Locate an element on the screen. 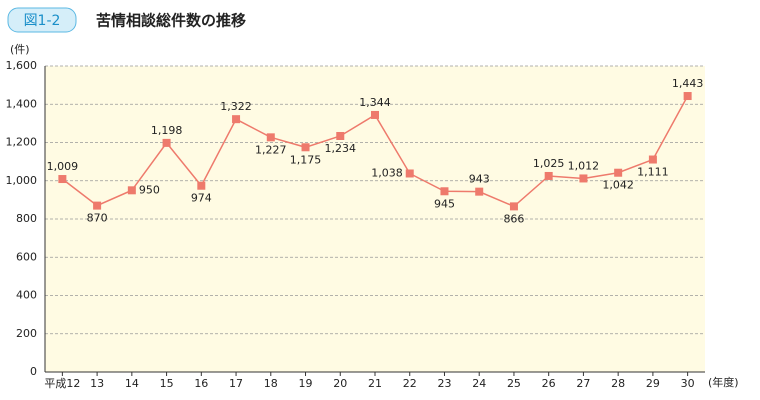  y-tick-label: 1,600 is located at coordinates (22, 65).